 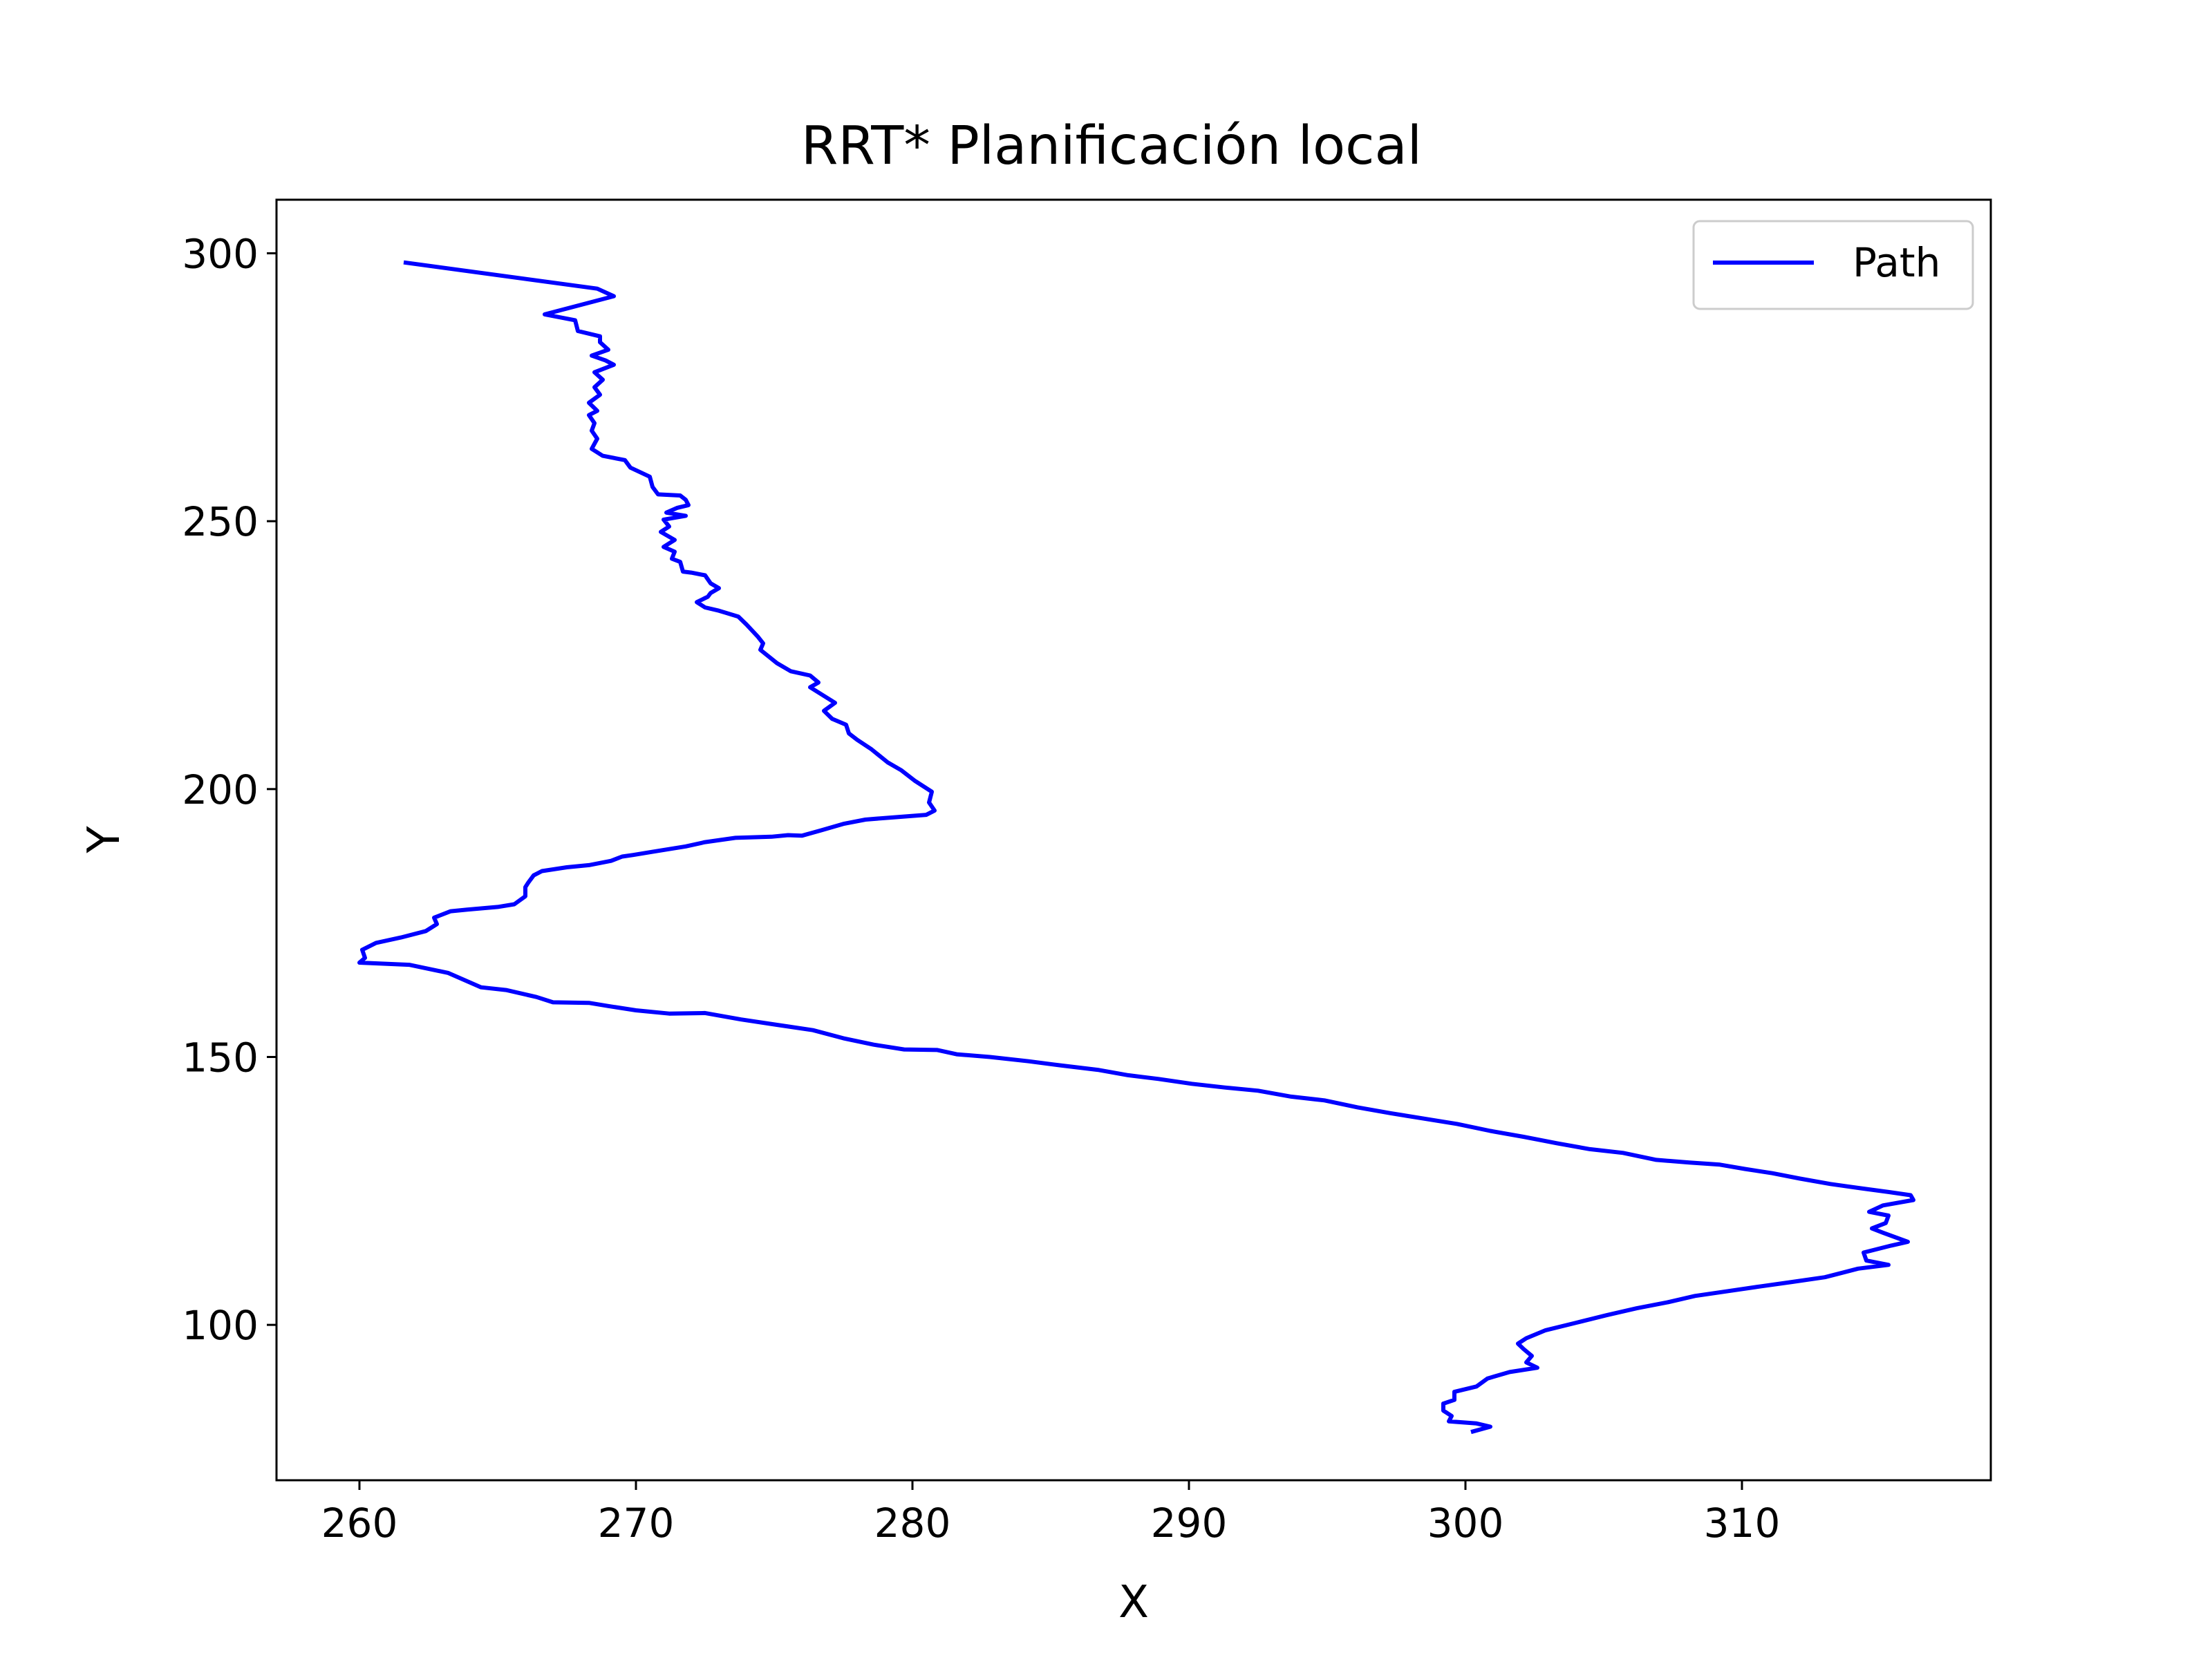 What do you see at coordinates (1051, 1514) in the screenshot?
I see `x-axis-ticks: 260 270 280 290 300 310` at bounding box center [1051, 1514].